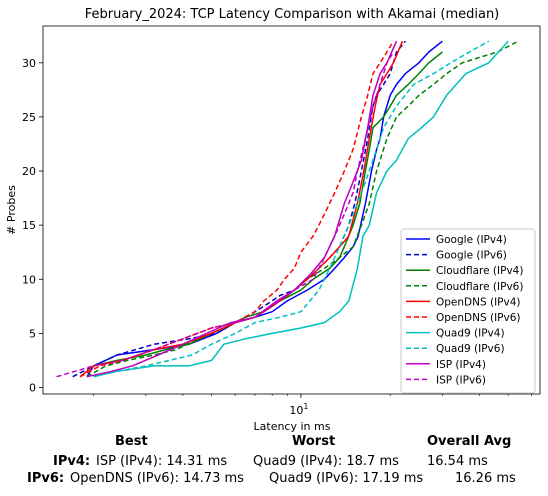 The width and height of the screenshot is (548, 496). Describe the element at coordinates (470, 349) in the screenshot. I see `legend-label-7: Quad9 (IPv6)` at that location.